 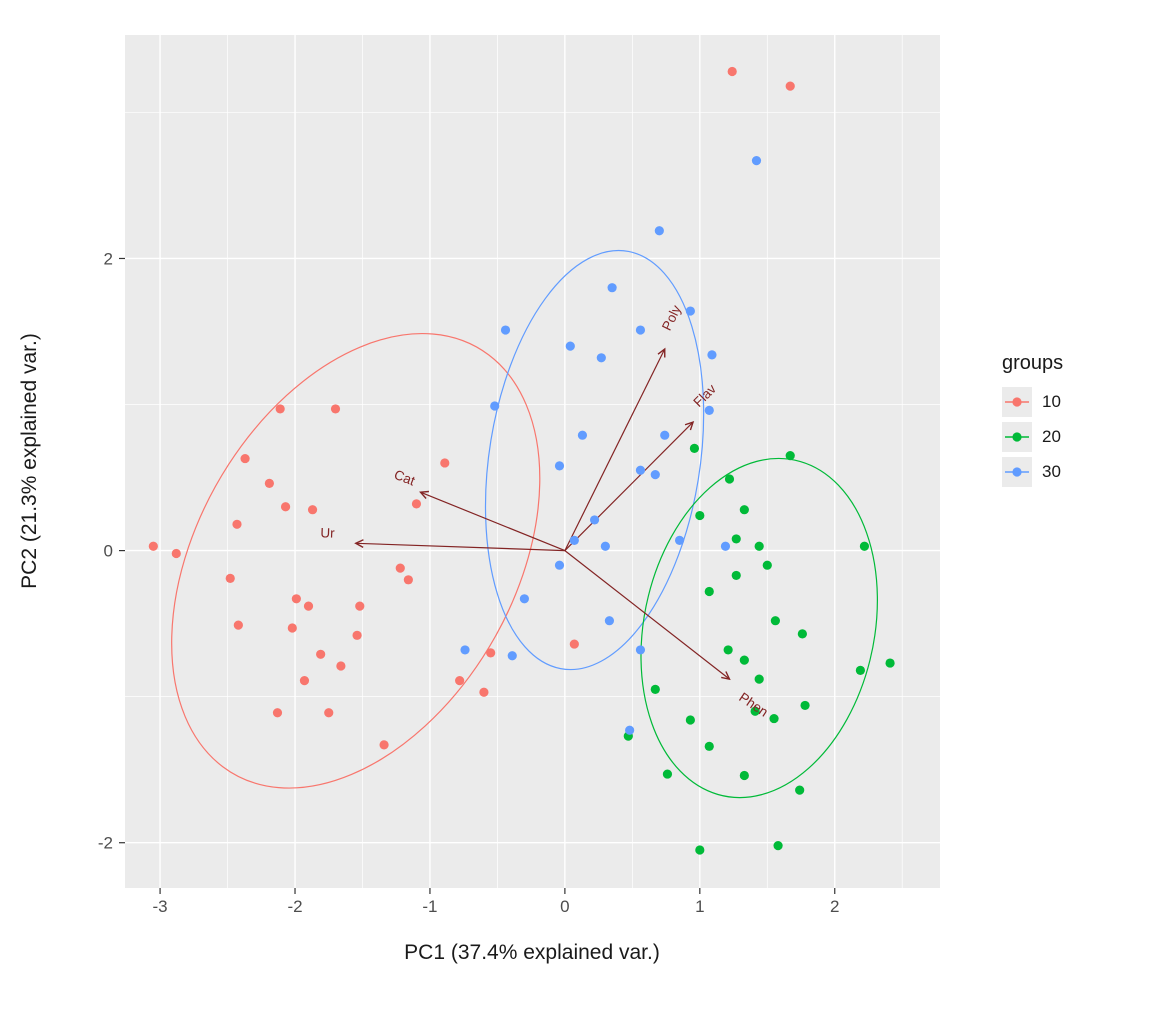 I want to click on legend-item-label: 30, so click(x=1051, y=471).